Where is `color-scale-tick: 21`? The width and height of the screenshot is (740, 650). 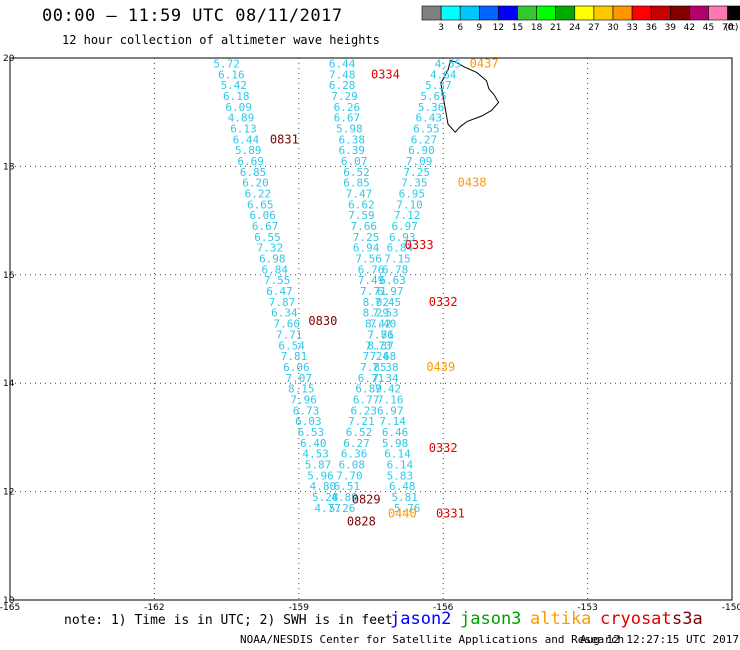
color-scale-tick: 21 is located at coordinates (555, 28).